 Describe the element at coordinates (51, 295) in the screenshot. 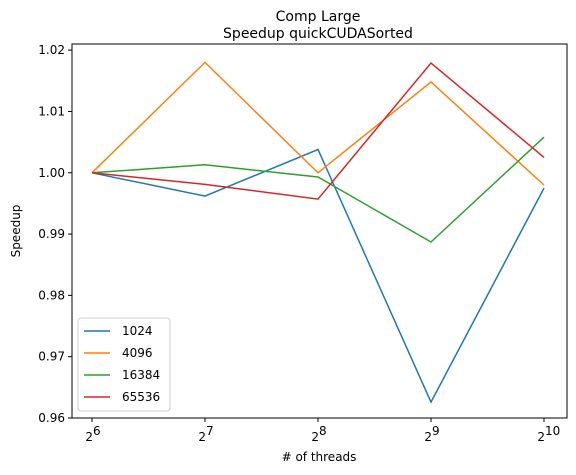

I see `y-tick-label: 0.98` at that location.